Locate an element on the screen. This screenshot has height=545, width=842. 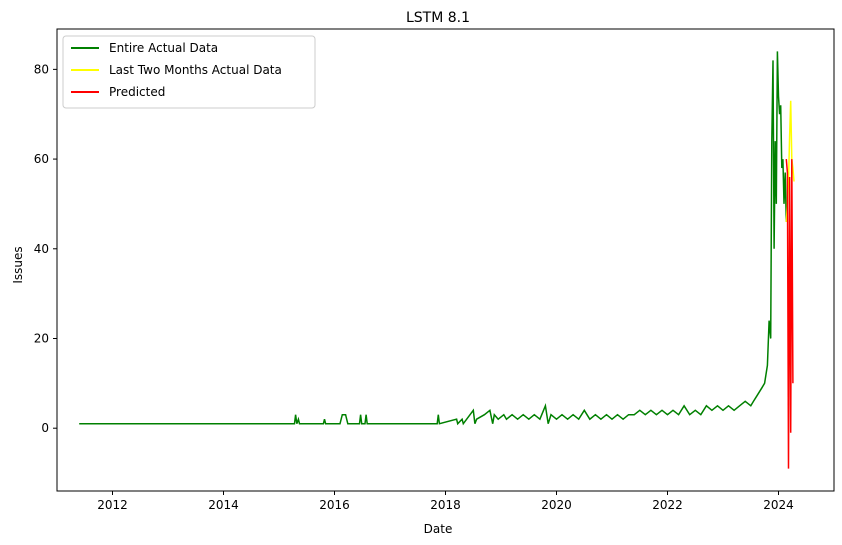
legend-box is located at coordinates (189, 72).